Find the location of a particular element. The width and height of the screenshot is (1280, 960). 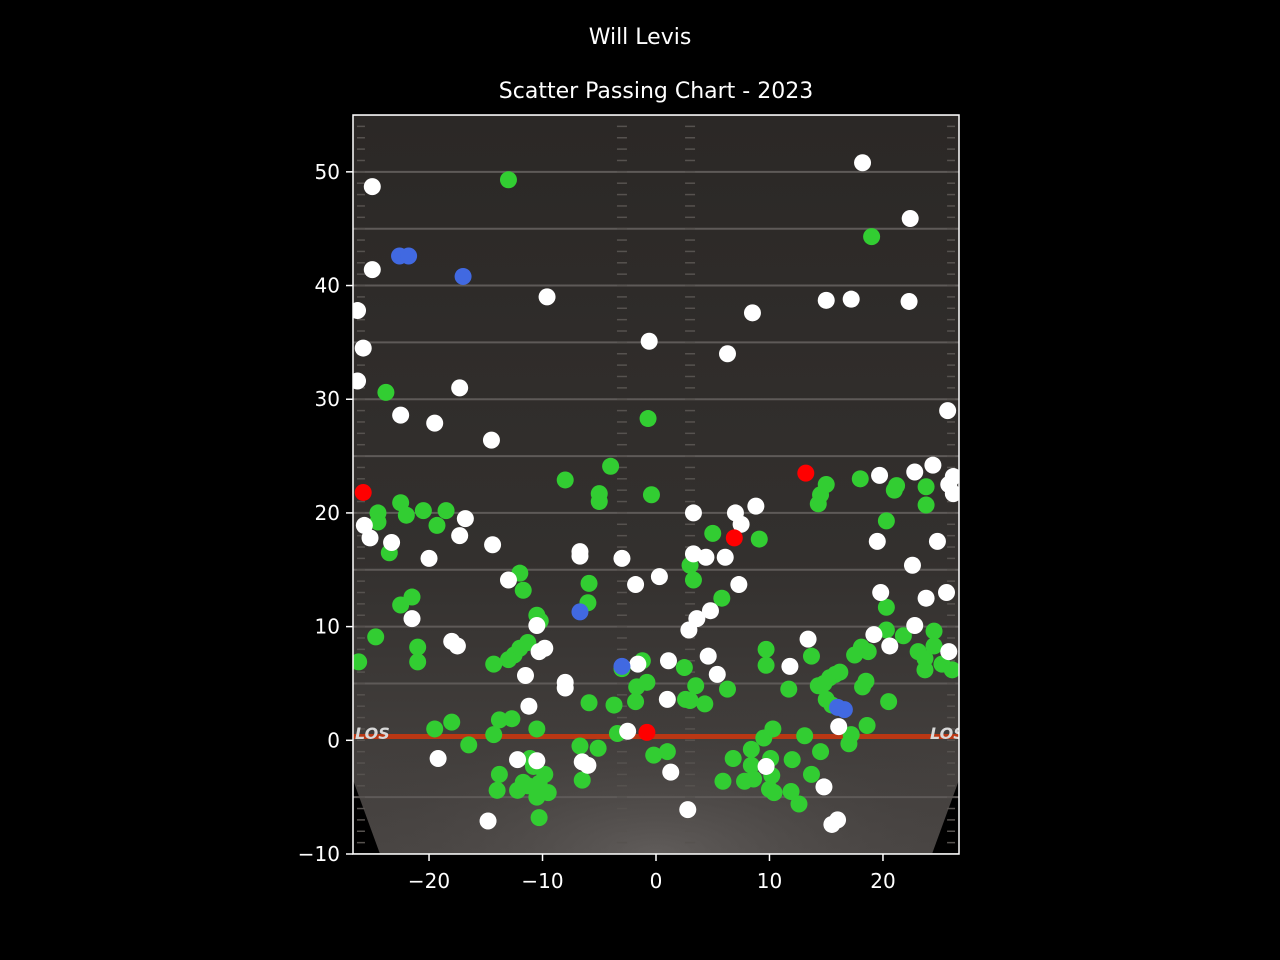

y-tick-label: 10 is located at coordinates (327, 627).